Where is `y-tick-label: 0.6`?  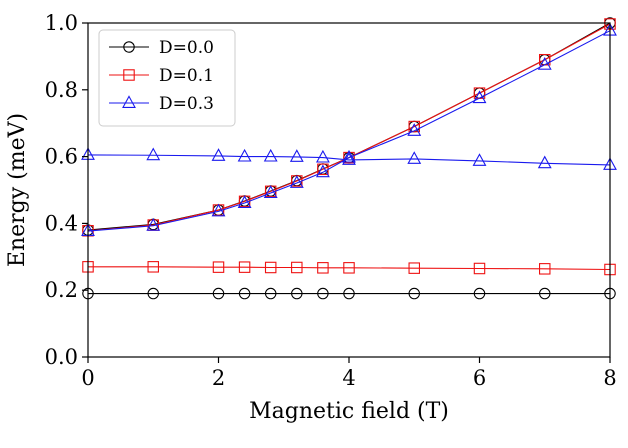
y-tick-label: 0.6 is located at coordinates (61, 157).